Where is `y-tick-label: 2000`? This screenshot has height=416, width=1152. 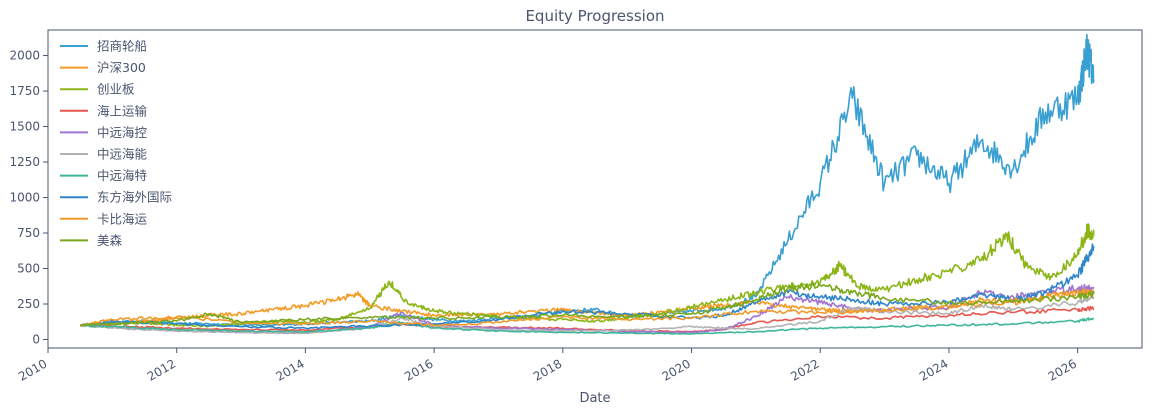 y-tick-label: 2000 is located at coordinates (24, 56).